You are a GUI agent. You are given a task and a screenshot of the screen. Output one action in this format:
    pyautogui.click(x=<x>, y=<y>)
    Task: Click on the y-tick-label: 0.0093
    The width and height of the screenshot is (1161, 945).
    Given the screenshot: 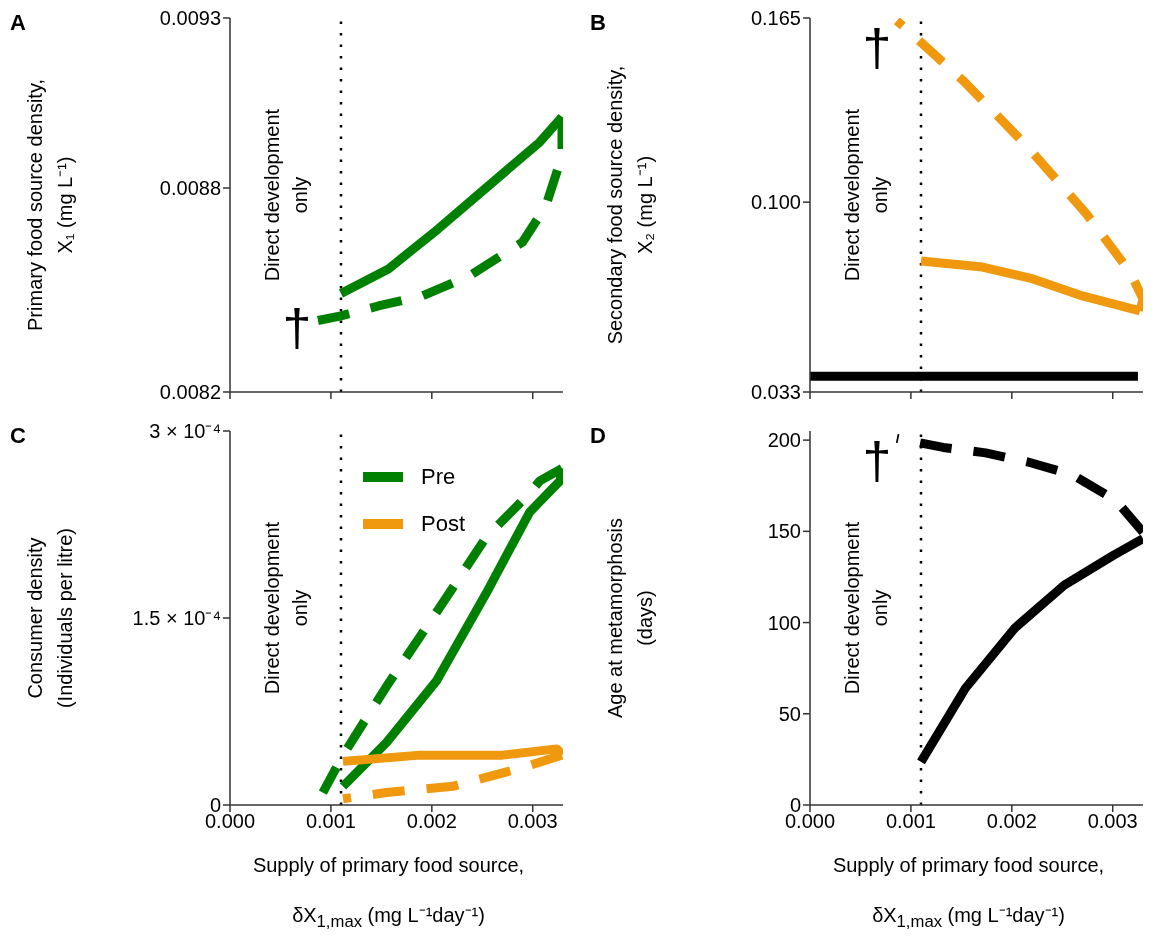 What is the action you would take?
    pyautogui.click(x=190, y=18)
    